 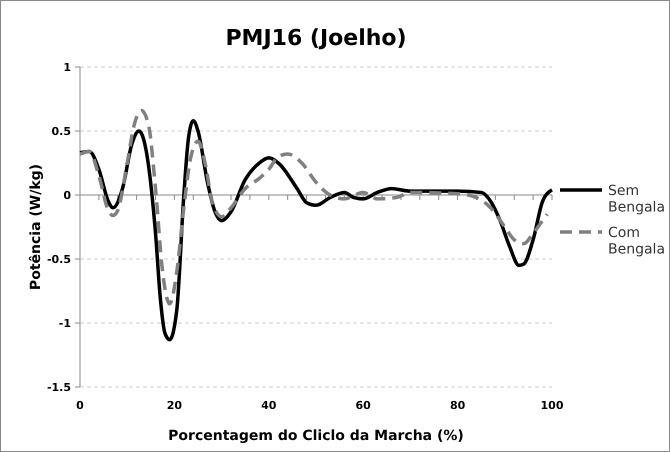 What do you see at coordinates (316, 38) in the screenshot?
I see `chart-title: PMJ16 (Joelho)` at bounding box center [316, 38].